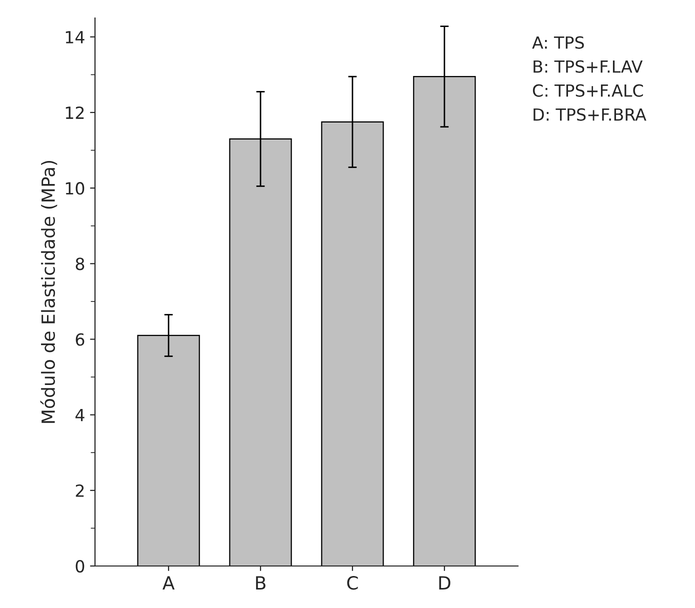 This screenshot has height=608, width=695. Describe the element at coordinates (75, 188) in the screenshot. I see `y-tick-label: 10` at that location.